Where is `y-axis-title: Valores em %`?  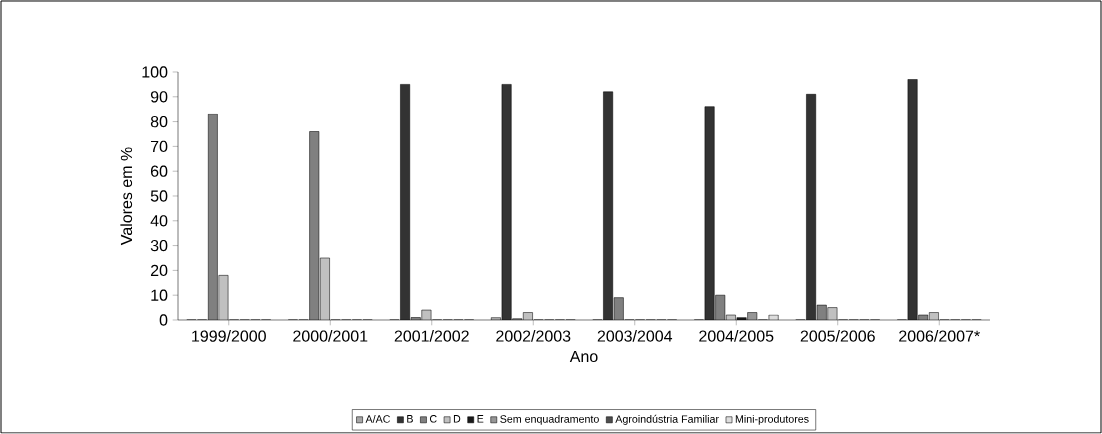 y-axis-title: Valores em % is located at coordinates (126, 196).